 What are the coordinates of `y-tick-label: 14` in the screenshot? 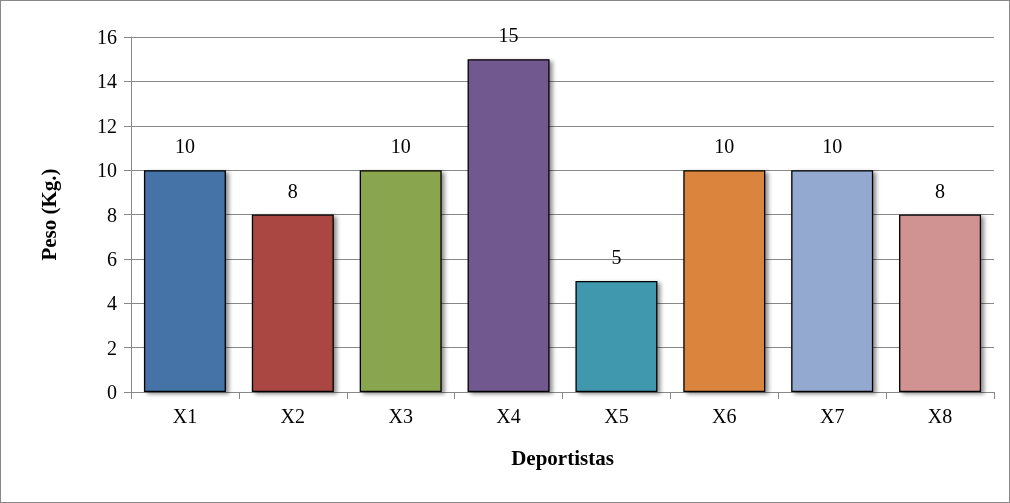 It's located at (107, 81).